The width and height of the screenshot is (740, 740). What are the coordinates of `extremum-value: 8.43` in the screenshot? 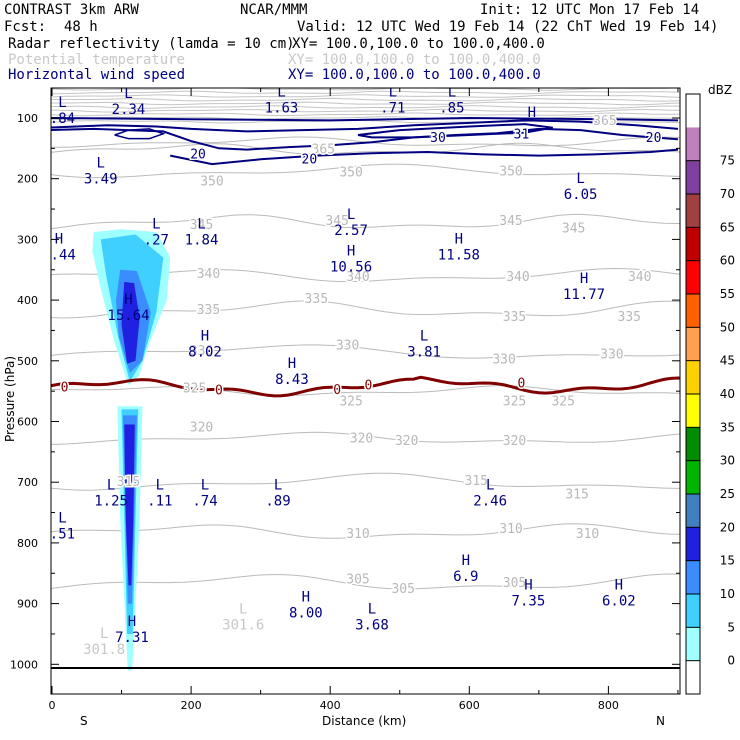 It's located at (292, 380).